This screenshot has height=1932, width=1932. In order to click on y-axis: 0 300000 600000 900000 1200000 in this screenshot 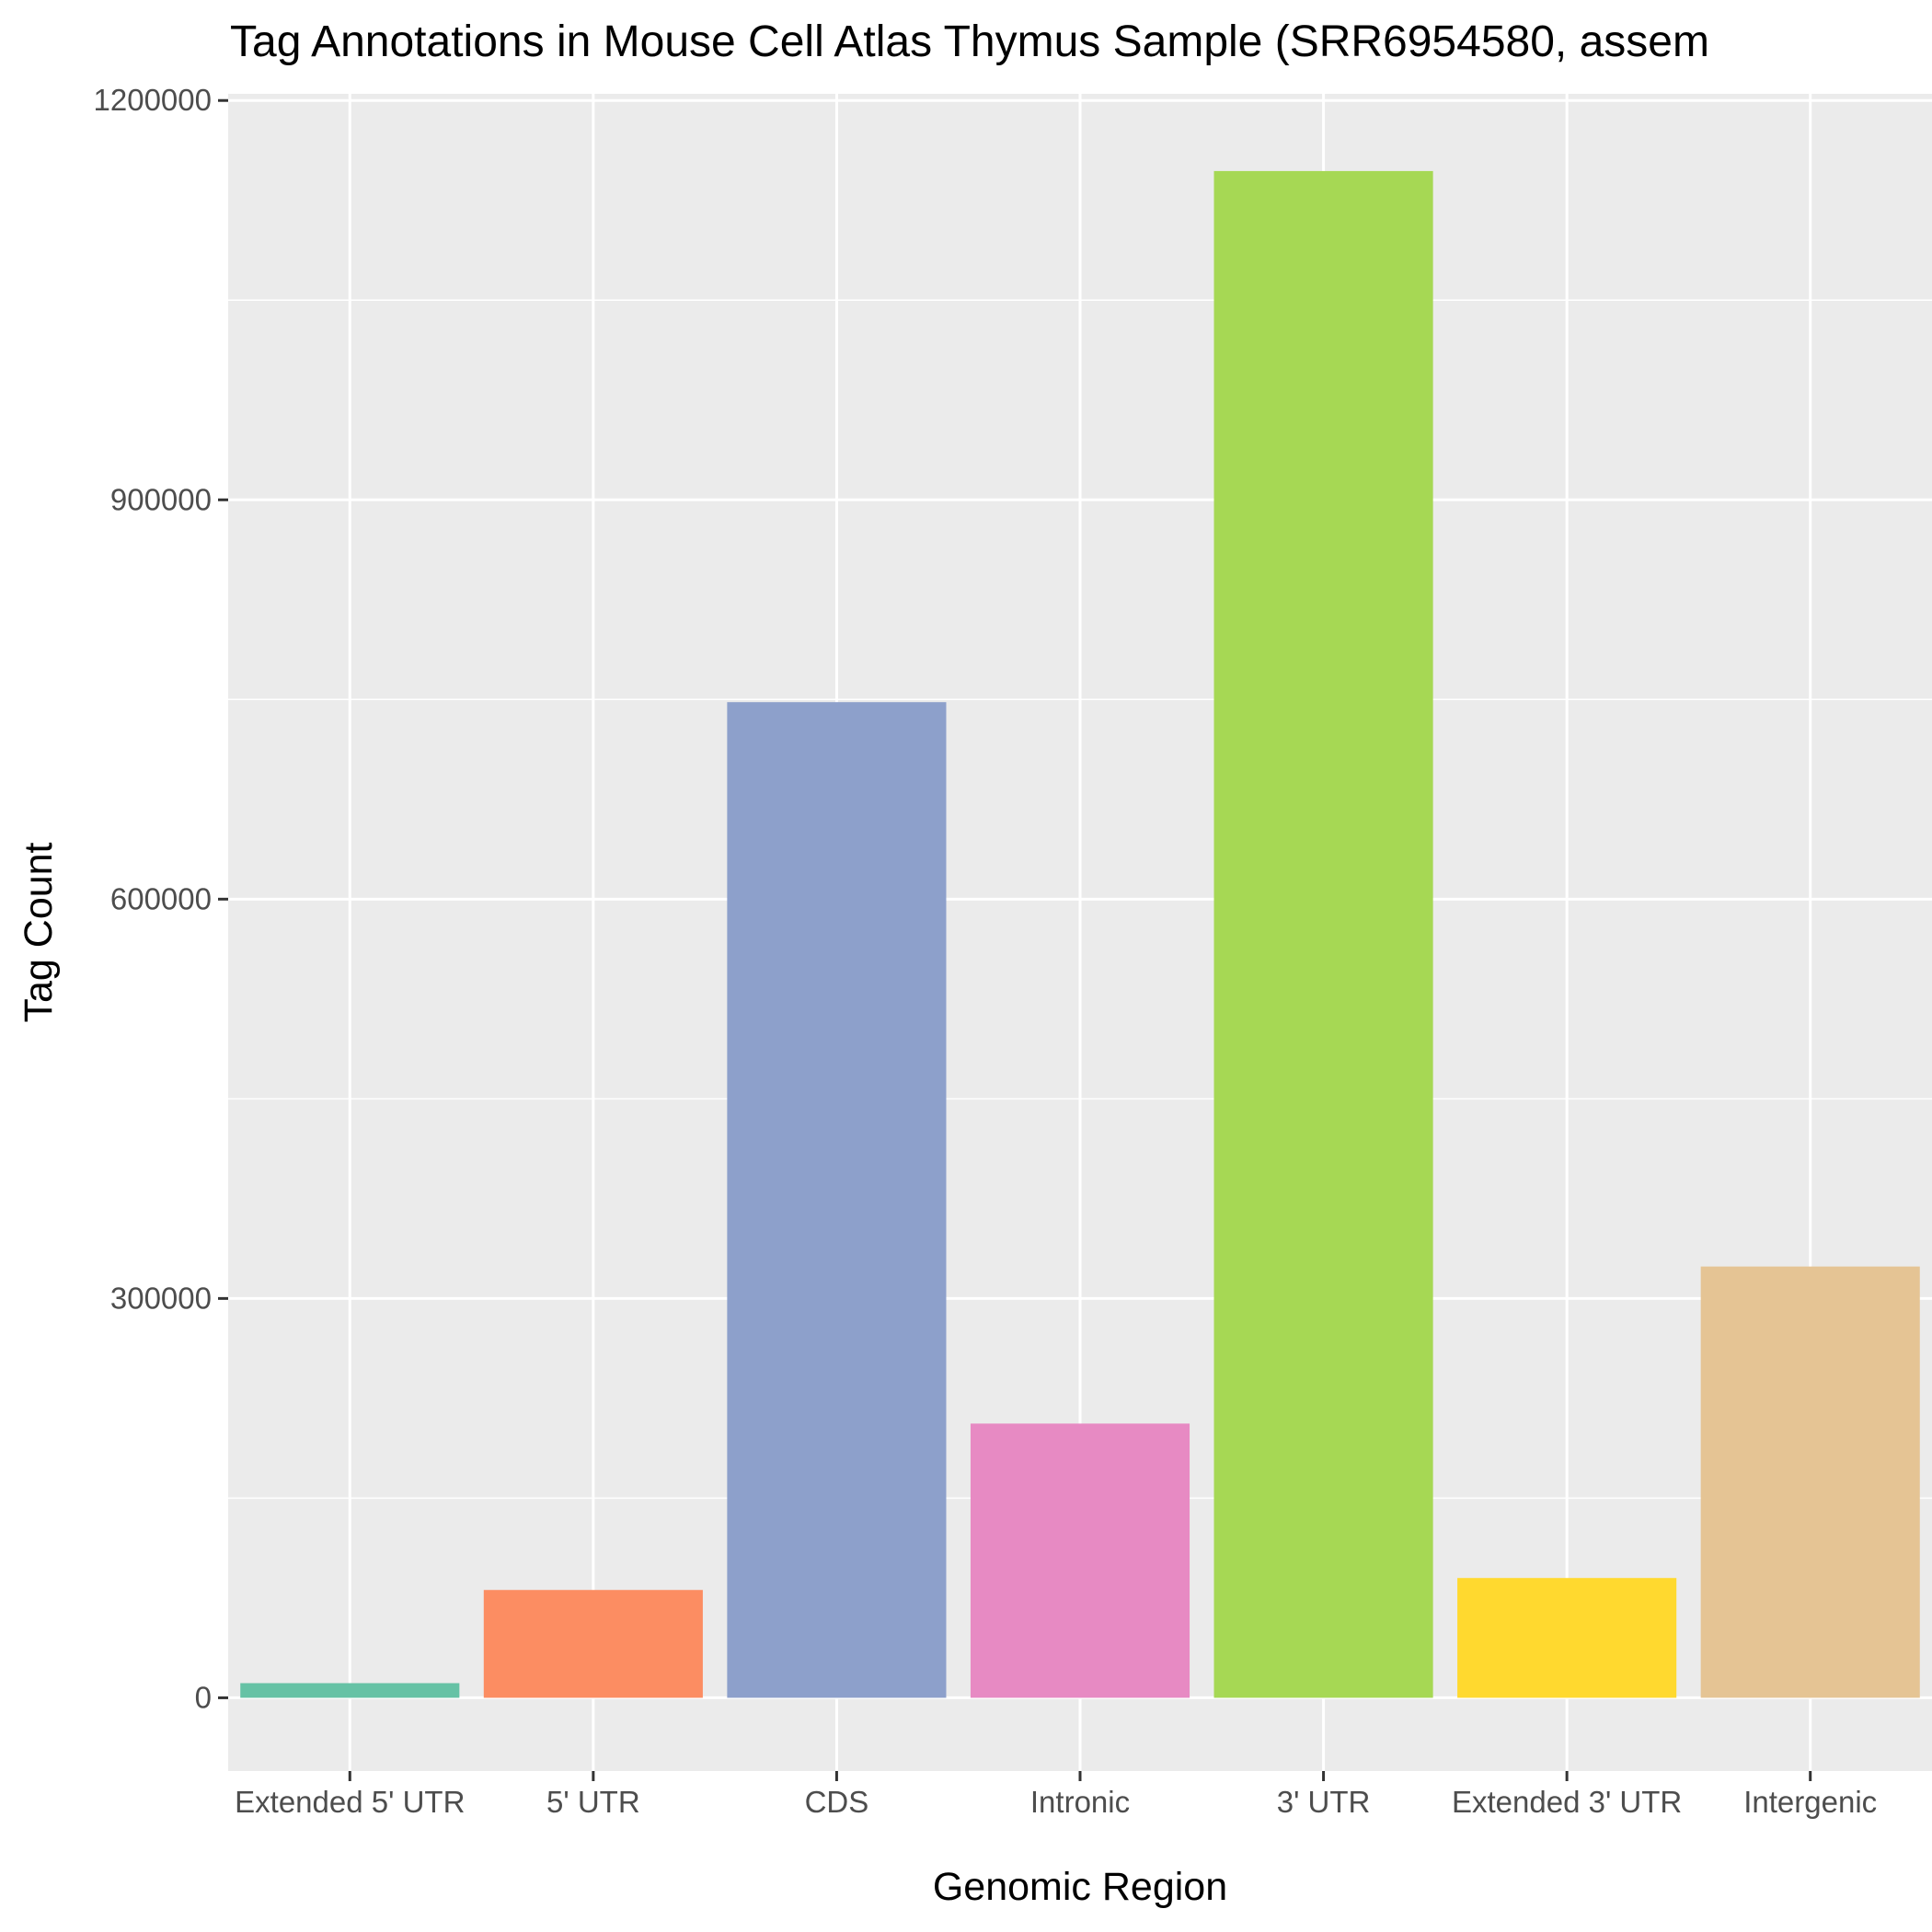, I will do `click(161, 898)`.